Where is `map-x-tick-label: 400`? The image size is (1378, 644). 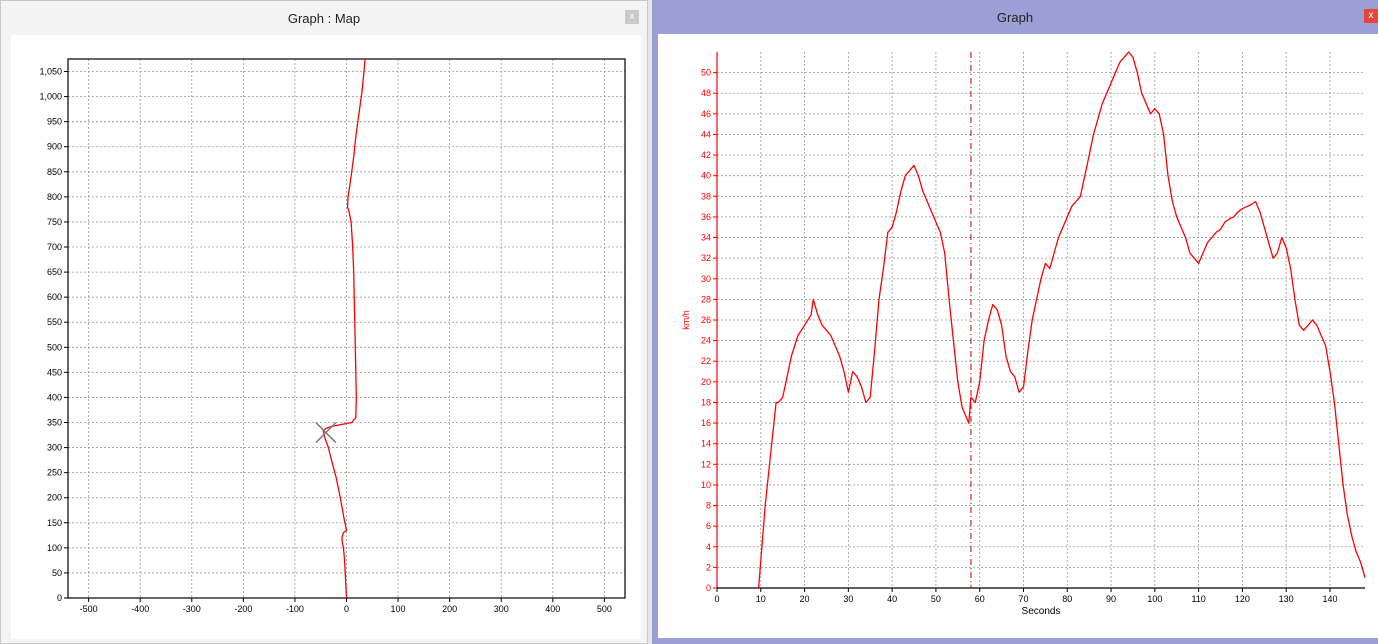 map-x-tick-label: 400 is located at coordinates (552, 609).